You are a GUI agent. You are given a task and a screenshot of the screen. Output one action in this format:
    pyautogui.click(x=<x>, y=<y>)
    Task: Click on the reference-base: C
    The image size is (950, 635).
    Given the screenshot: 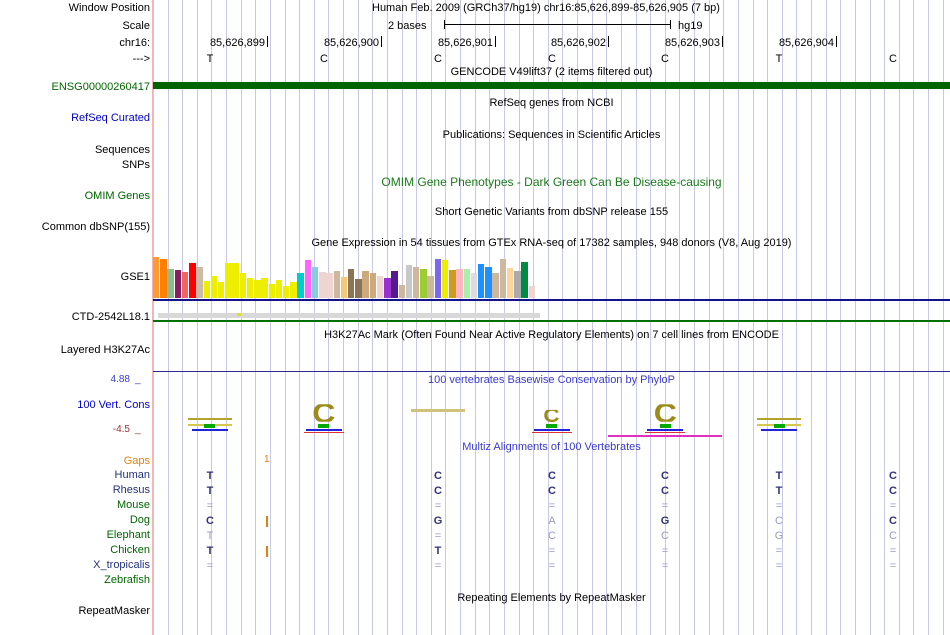 What is the action you would take?
    pyautogui.click(x=438, y=59)
    